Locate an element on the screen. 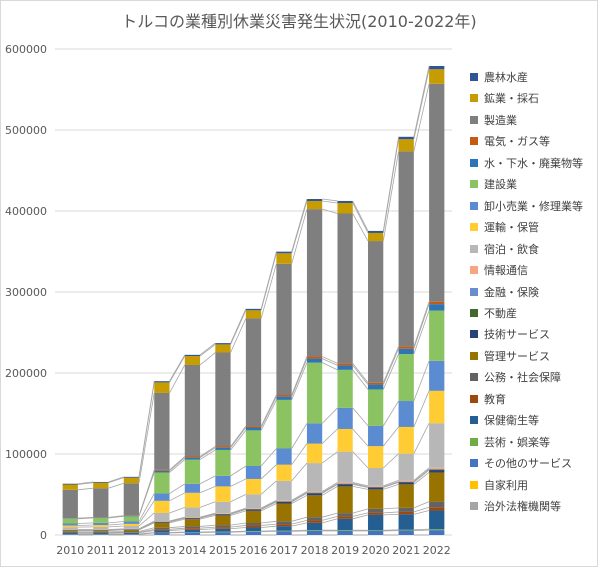 The height and width of the screenshot is (567, 598). legend-label: 卸小売業・修理業等 is located at coordinates (533, 206).